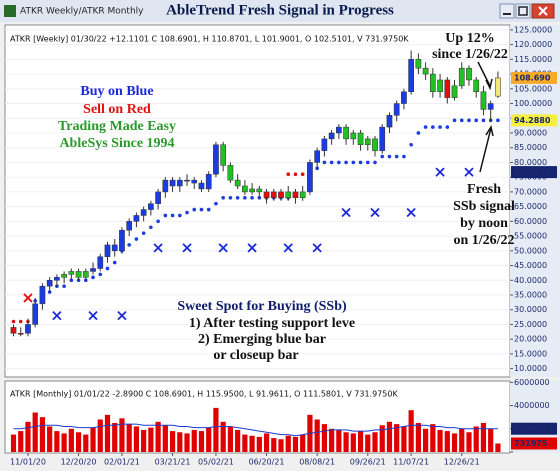 Image resolution: width=560 pixels, height=475 pixels. I want to click on x-tick-label: 06/20/21, so click(267, 462).